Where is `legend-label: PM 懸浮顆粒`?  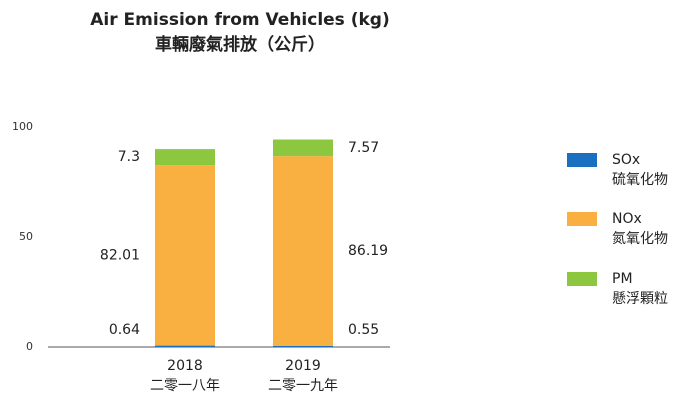
legend-label: PM 懸浮顆粒 is located at coordinates (640, 289).